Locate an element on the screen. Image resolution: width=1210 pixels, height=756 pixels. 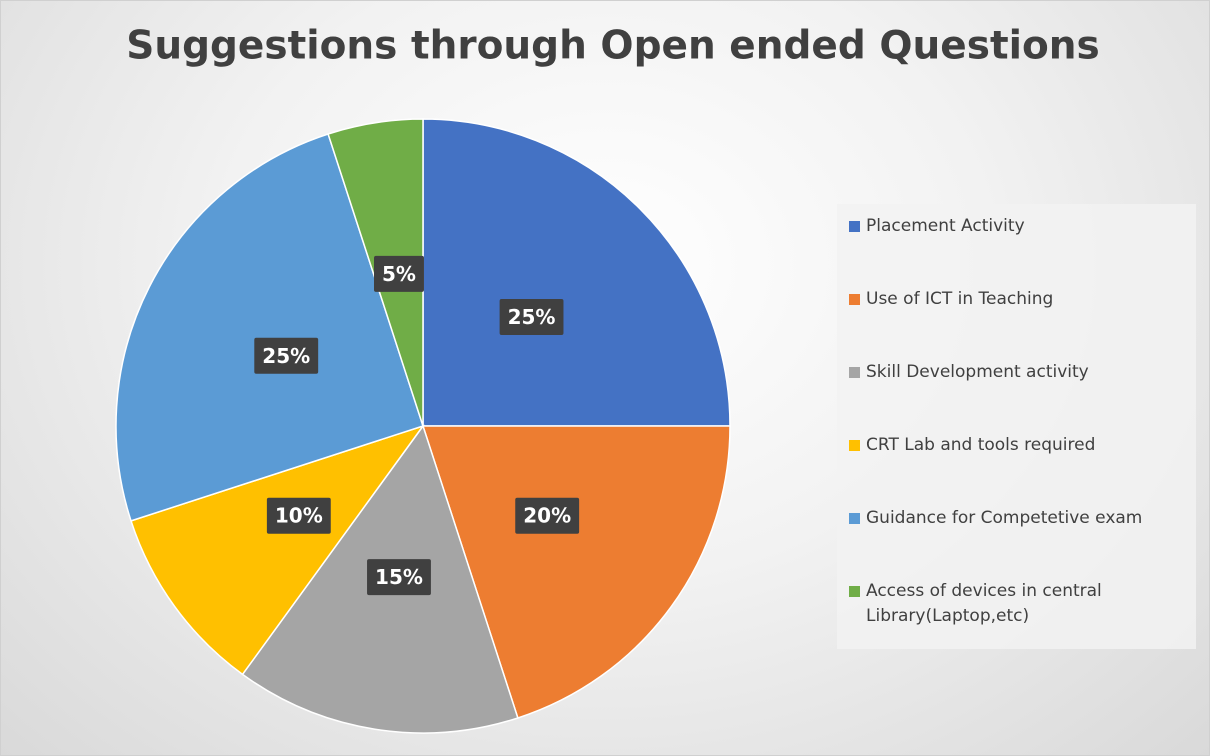
data-label: 10% is located at coordinates (298, 515).